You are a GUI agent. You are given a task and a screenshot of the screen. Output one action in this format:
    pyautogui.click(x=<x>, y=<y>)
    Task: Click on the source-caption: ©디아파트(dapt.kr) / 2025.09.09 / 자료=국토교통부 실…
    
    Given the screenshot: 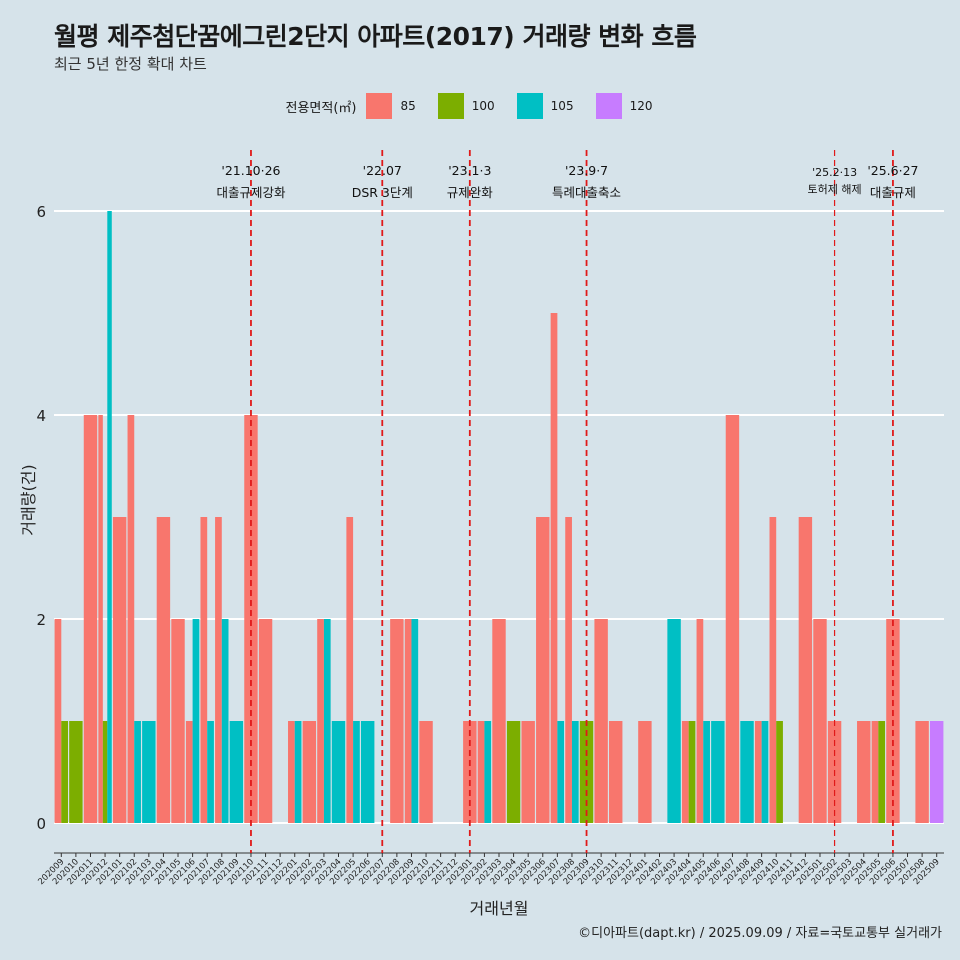 What is the action you would take?
    pyautogui.click(x=760, y=933)
    